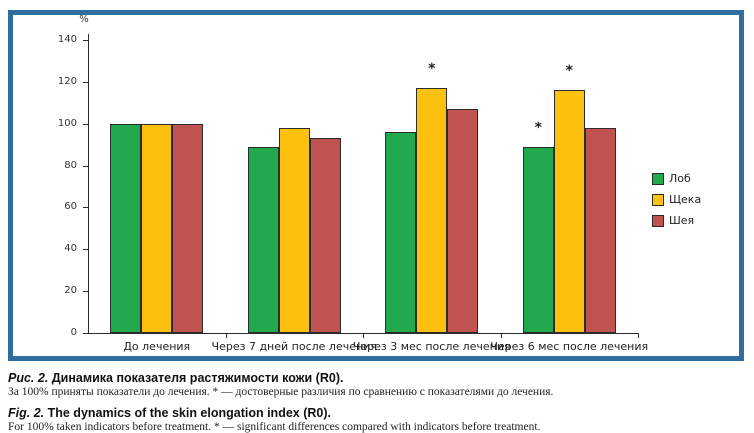  Describe the element at coordinates (67, 123) in the screenshot. I see `y-axis-tick-label: 100` at that location.